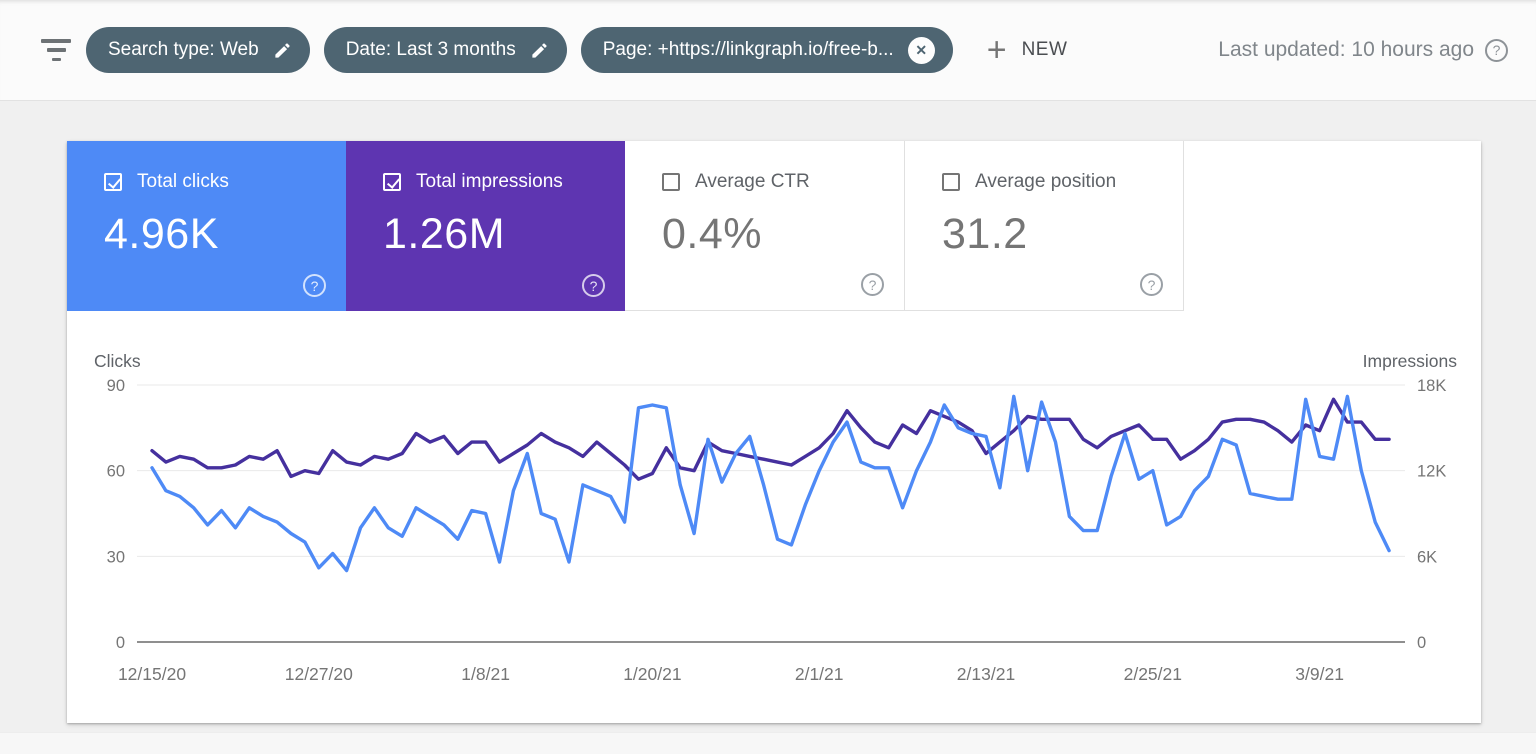 The image size is (1536, 754). I want to click on total-clicks-value: 4.96K, so click(161, 234).